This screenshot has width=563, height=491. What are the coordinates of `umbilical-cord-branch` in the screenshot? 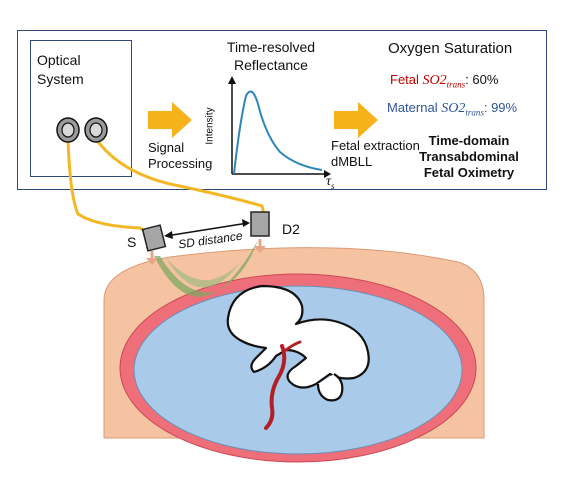 It's located at (293, 346).